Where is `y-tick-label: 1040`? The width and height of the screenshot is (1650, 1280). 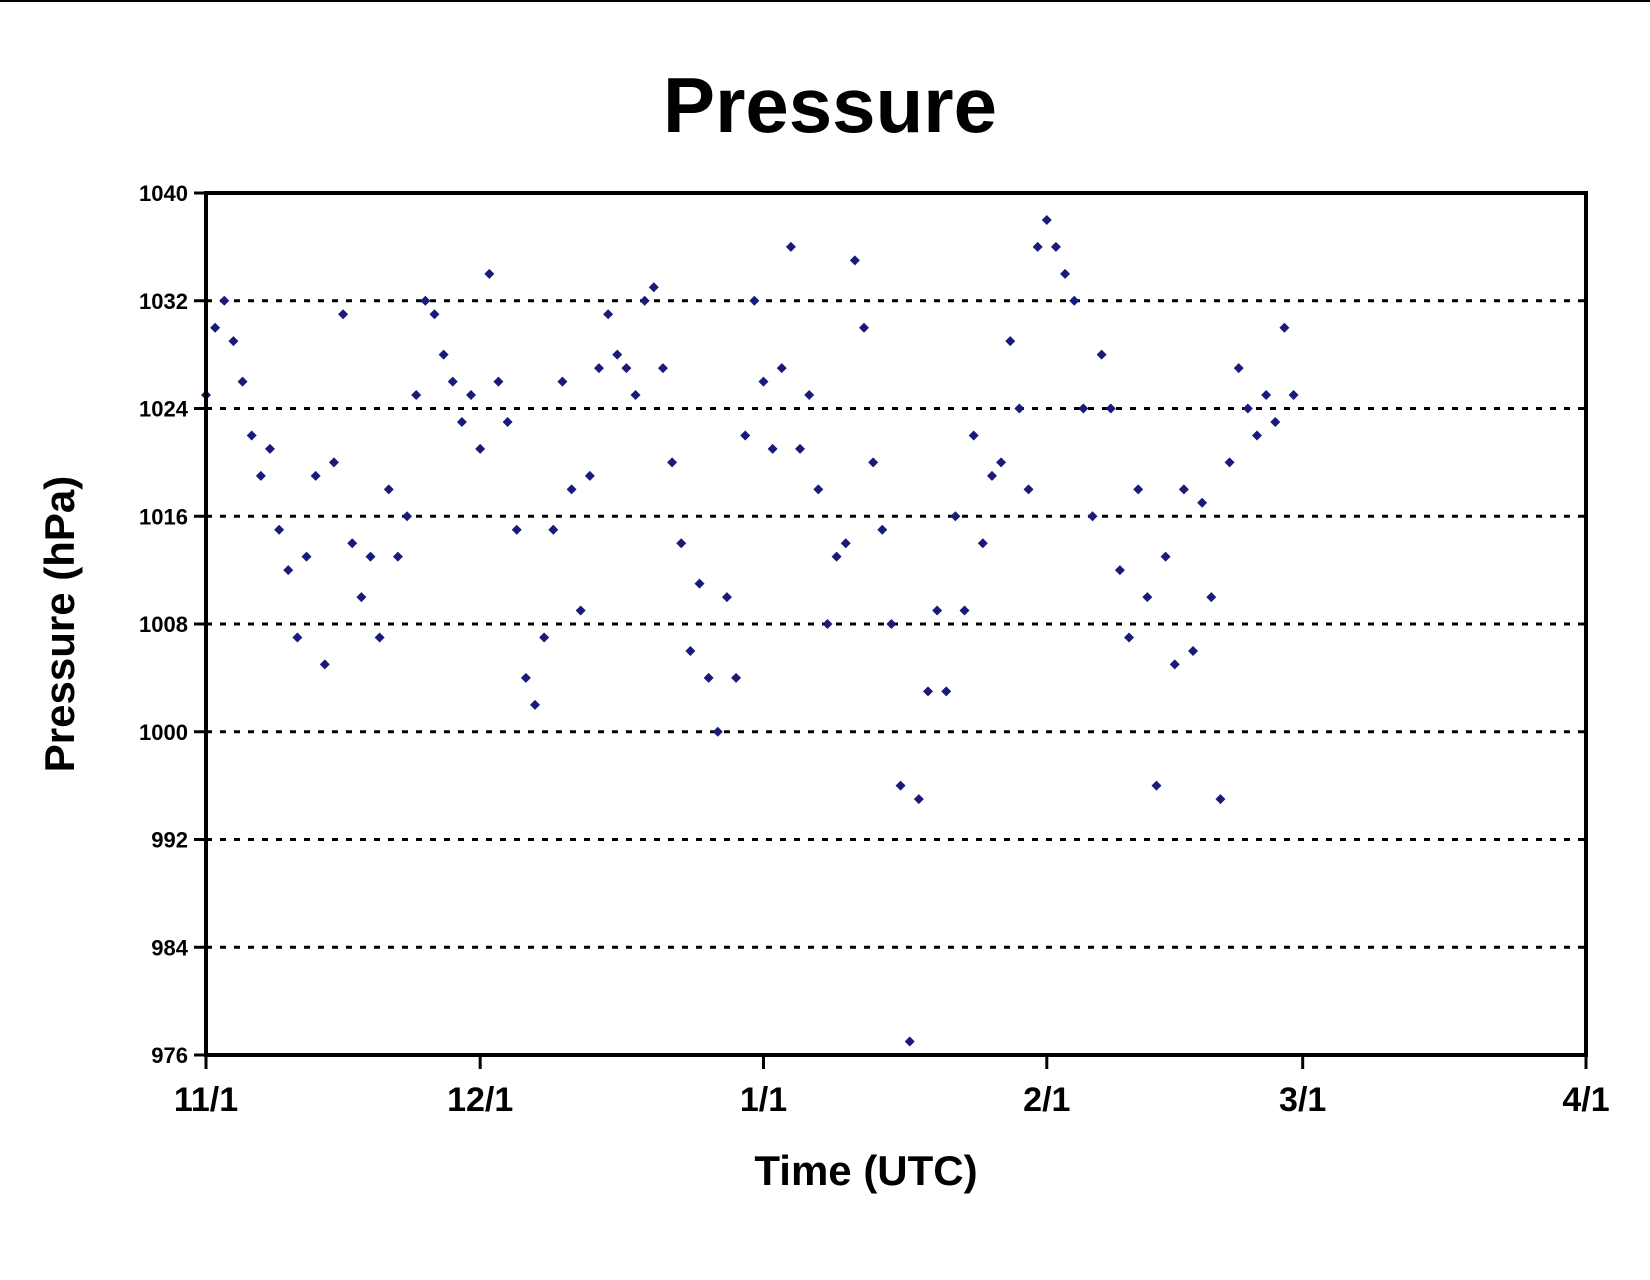 y-tick-label: 1040 is located at coordinates (163, 193).